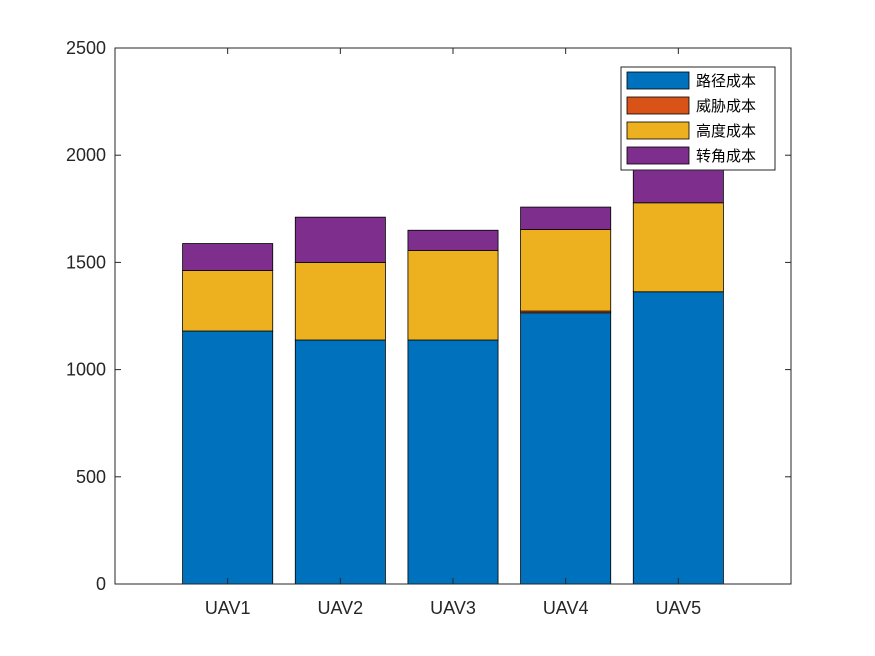  What do you see at coordinates (726, 81) in the screenshot?
I see `legend-label-0: 路径成本` at bounding box center [726, 81].